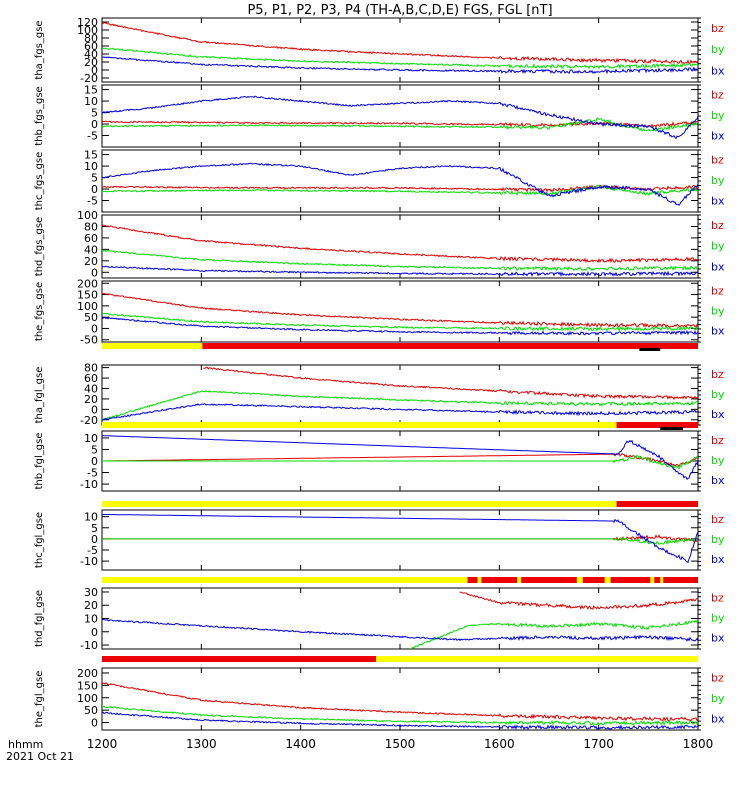 This screenshot has width=750, height=800. Describe the element at coordinates (91, 592) in the screenshot. I see `y-tick-label: 30` at that location.